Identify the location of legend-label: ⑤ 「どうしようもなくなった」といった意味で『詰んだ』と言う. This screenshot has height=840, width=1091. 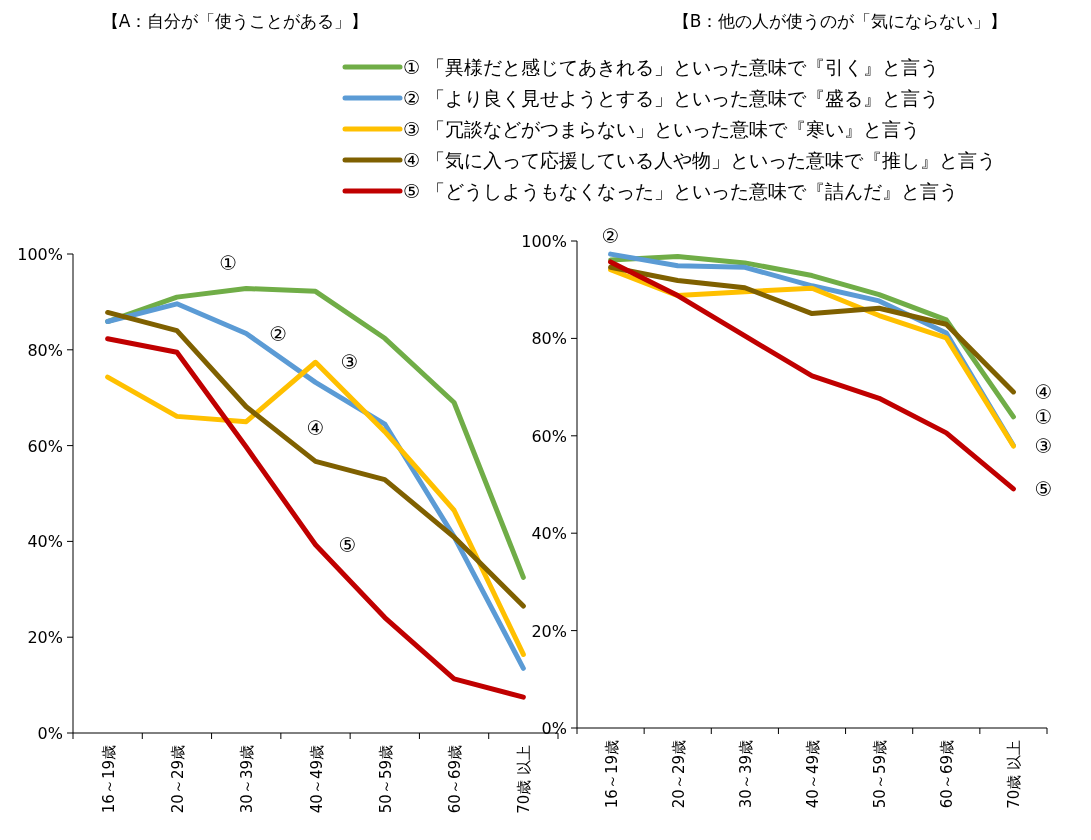
(681, 191).